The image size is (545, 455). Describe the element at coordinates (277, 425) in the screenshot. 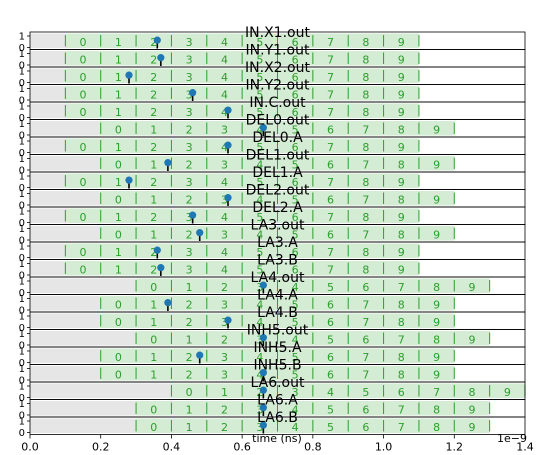

I see `lane-frame` at that location.